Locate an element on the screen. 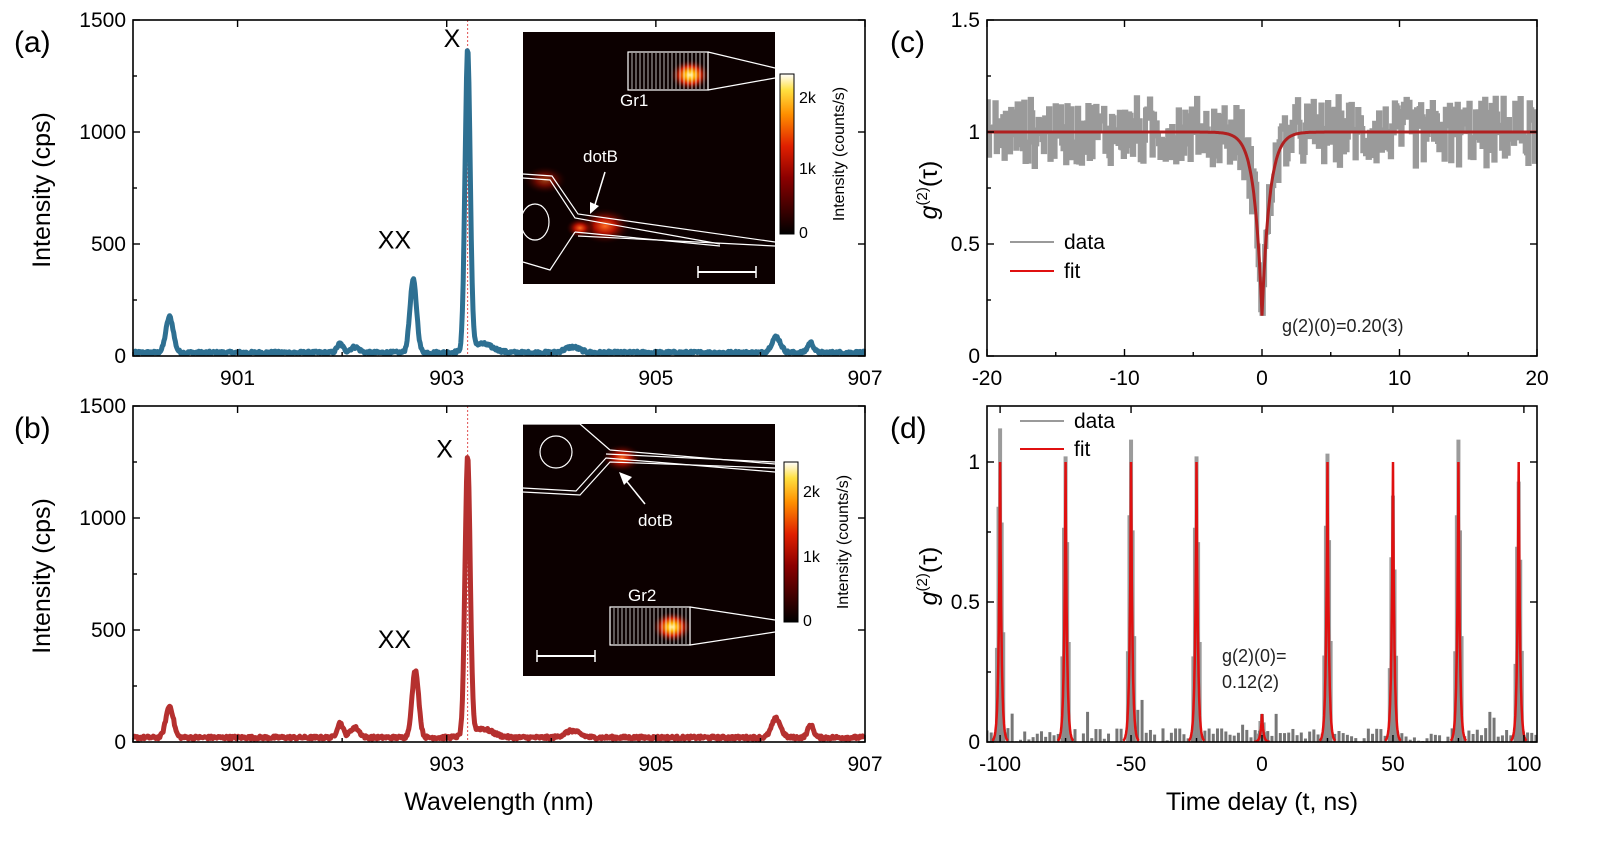  panel-d-legend: data fit is located at coordinates (1067, 435).